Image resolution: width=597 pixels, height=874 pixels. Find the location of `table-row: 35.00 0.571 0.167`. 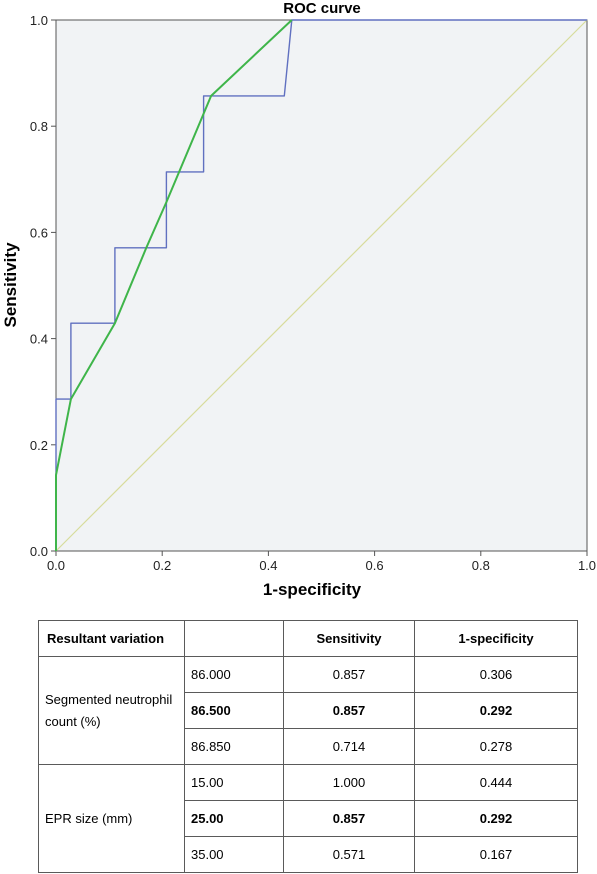

table-row: 35.00 0.571 0.167 is located at coordinates (308, 854).